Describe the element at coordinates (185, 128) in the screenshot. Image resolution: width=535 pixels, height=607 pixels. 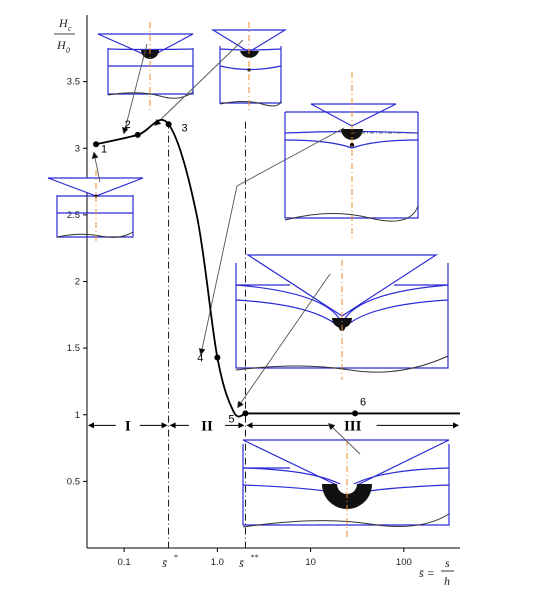
I see `data-point-label: 3` at that location.